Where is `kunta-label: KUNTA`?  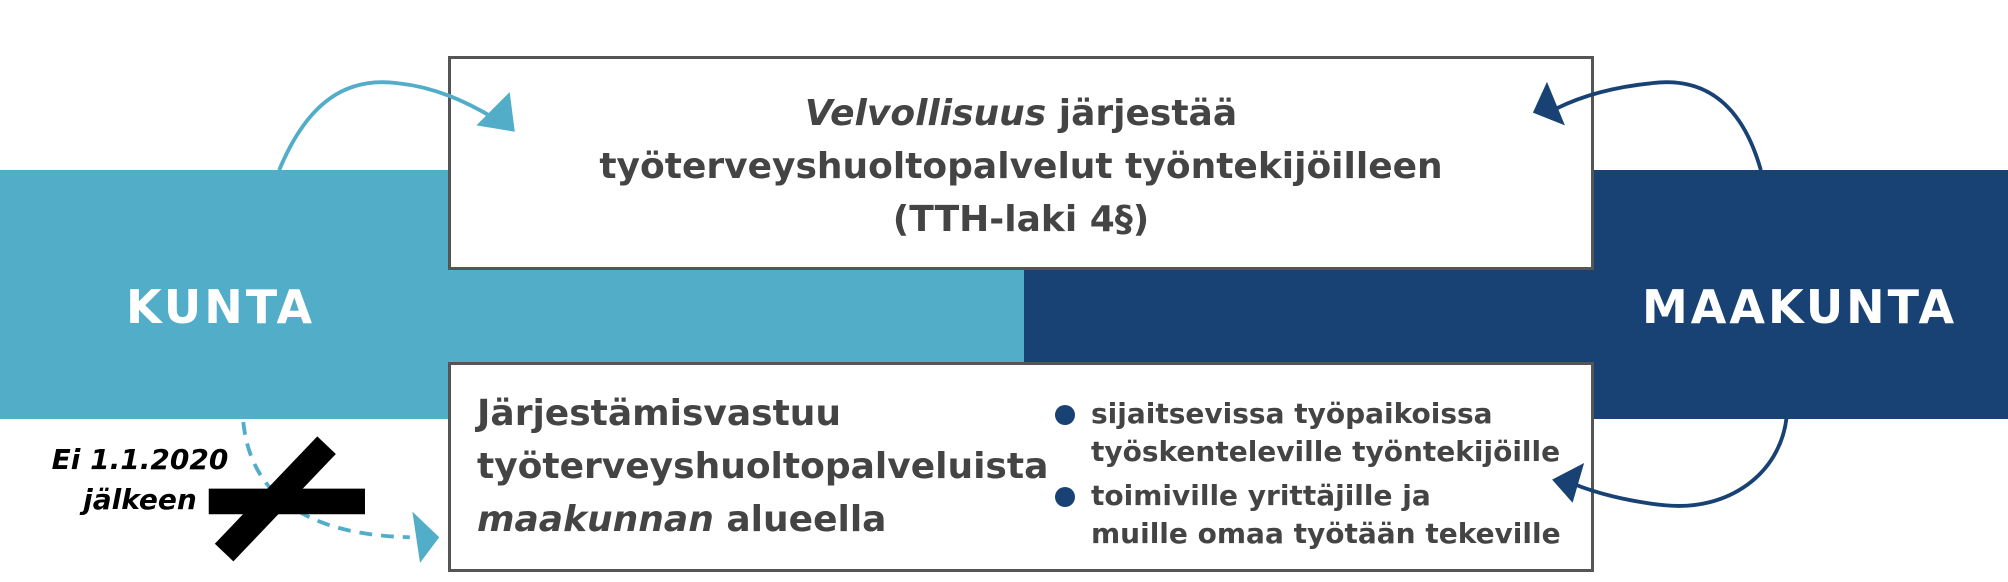 kunta-label: KUNTA is located at coordinates (221, 307).